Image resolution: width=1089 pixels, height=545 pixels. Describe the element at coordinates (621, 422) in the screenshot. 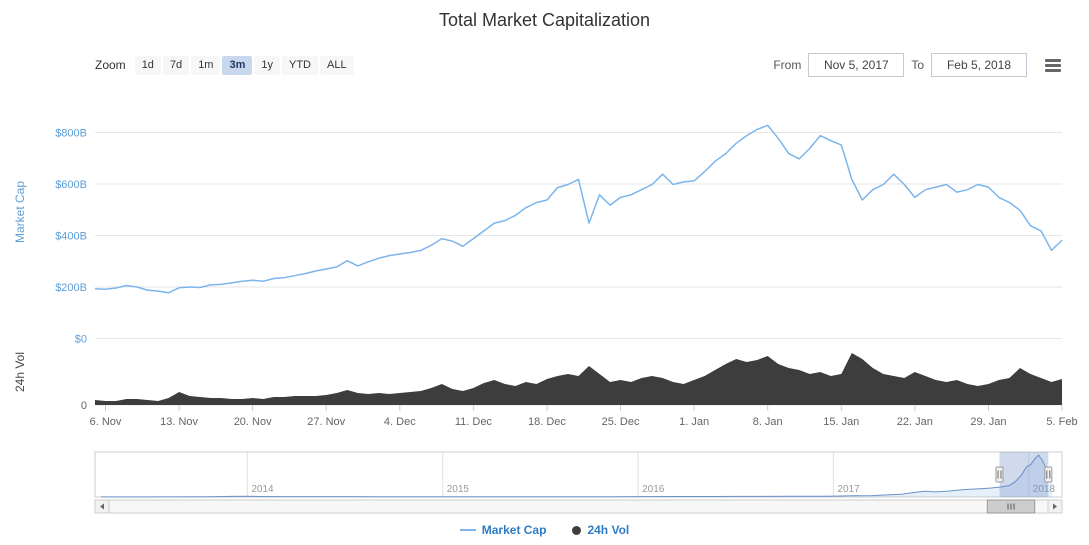

I see `x-axis-tick-label: 25. Dec` at that location.